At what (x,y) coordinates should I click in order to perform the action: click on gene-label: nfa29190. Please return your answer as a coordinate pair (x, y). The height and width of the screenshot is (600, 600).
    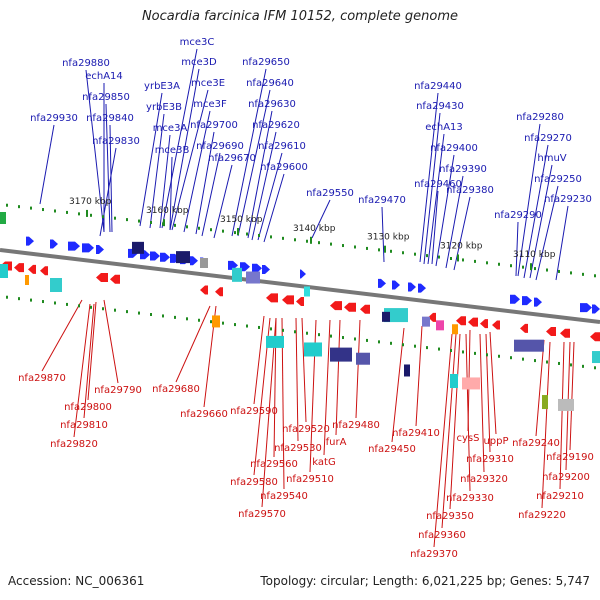
    Looking at the image, I should click on (570, 457).